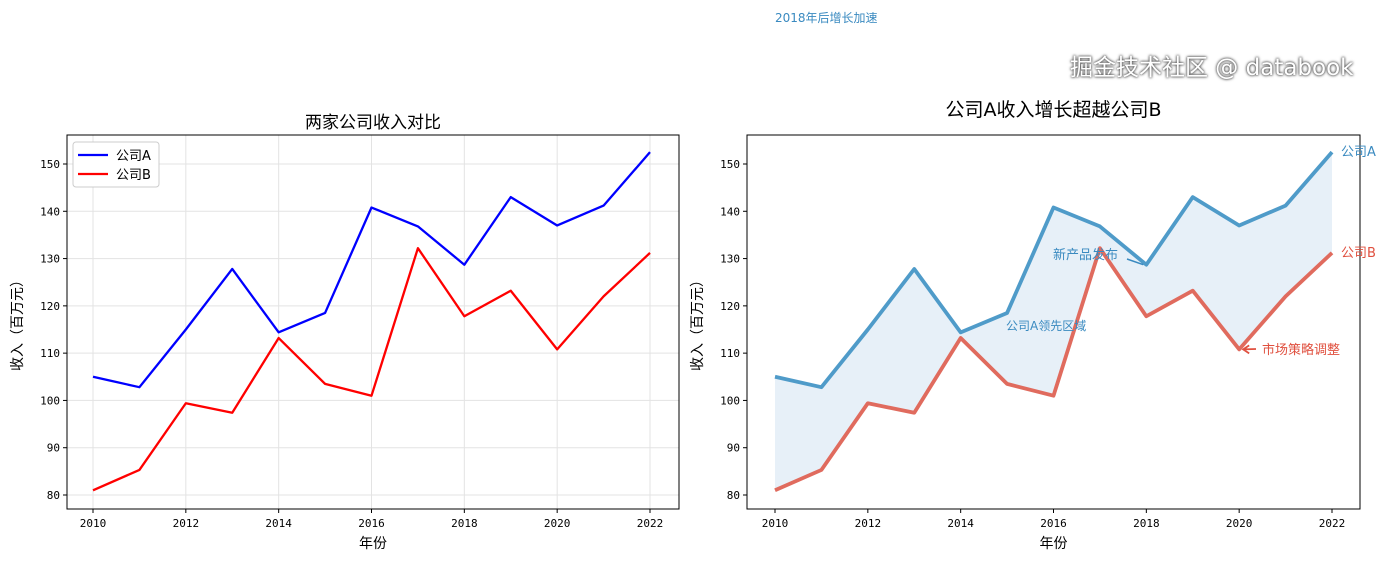 This screenshot has height=562, width=1386. What do you see at coordinates (50, 353) in the screenshot?
I see `chart1-y-tick-label: 110` at bounding box center [50, 353].